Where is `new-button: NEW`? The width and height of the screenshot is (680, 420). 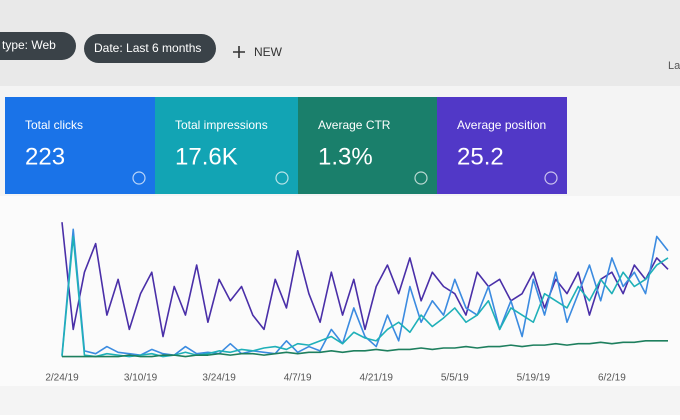
new-button: NEW is located at coordinates (268, 52).